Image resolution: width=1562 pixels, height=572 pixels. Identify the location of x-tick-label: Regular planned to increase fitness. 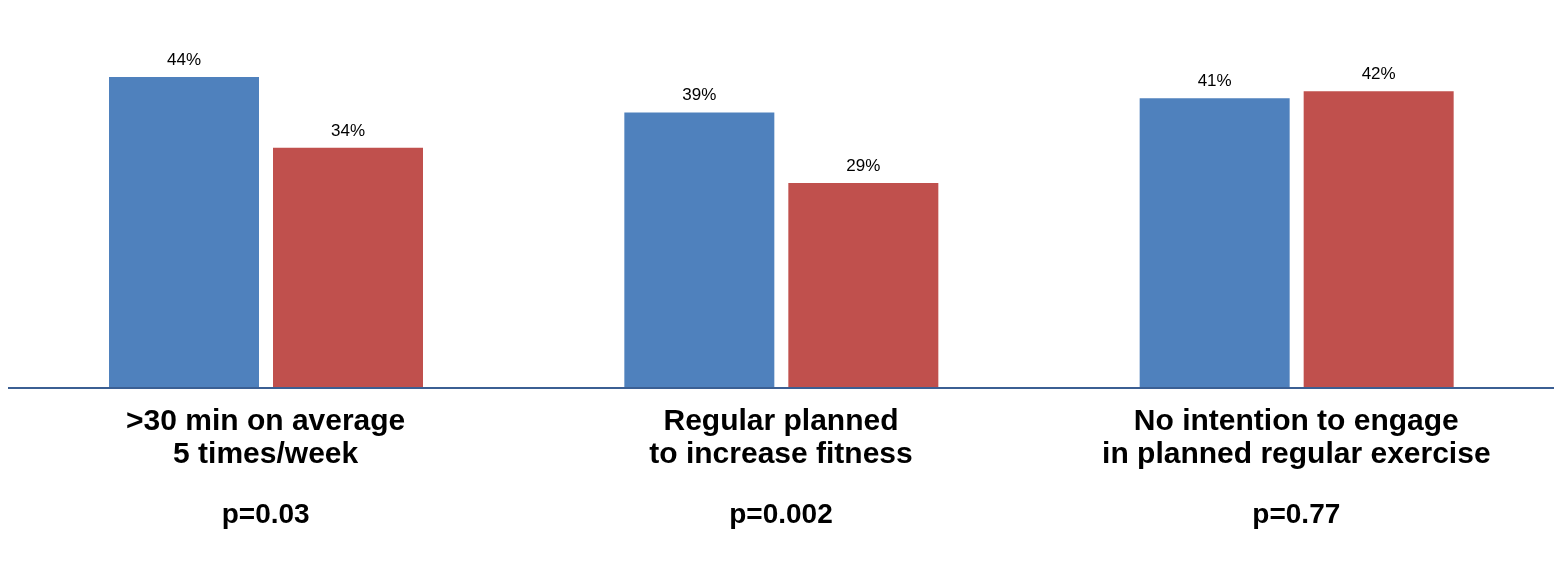
(781, 436).